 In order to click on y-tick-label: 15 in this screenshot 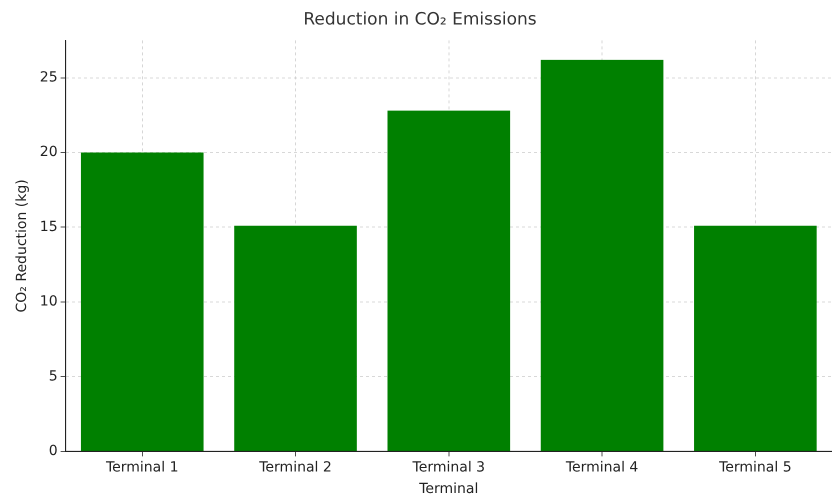, I will do `click(49, 226)`.